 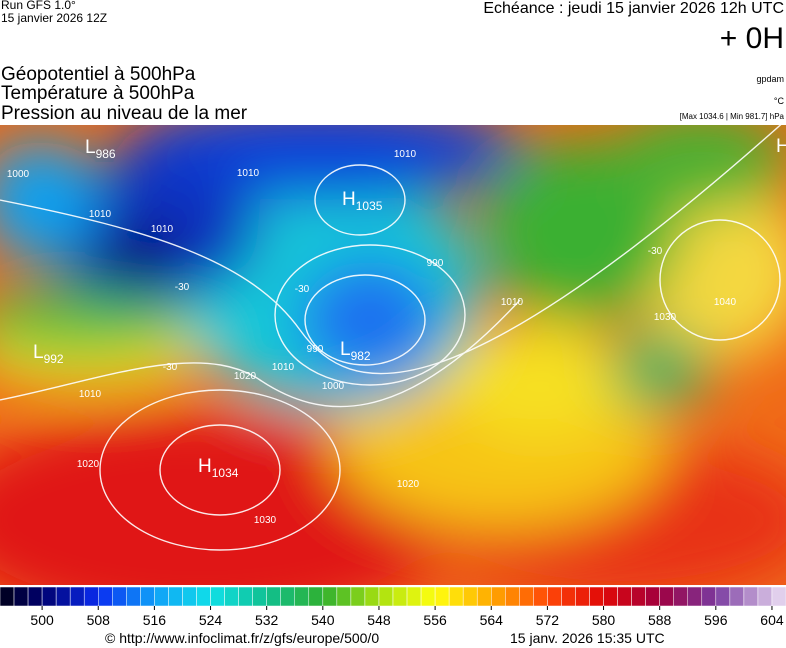 What do you see at coordinates (361, 356) in the screenshot?
I see `center-value: 982` at bounding box center [361, 356].